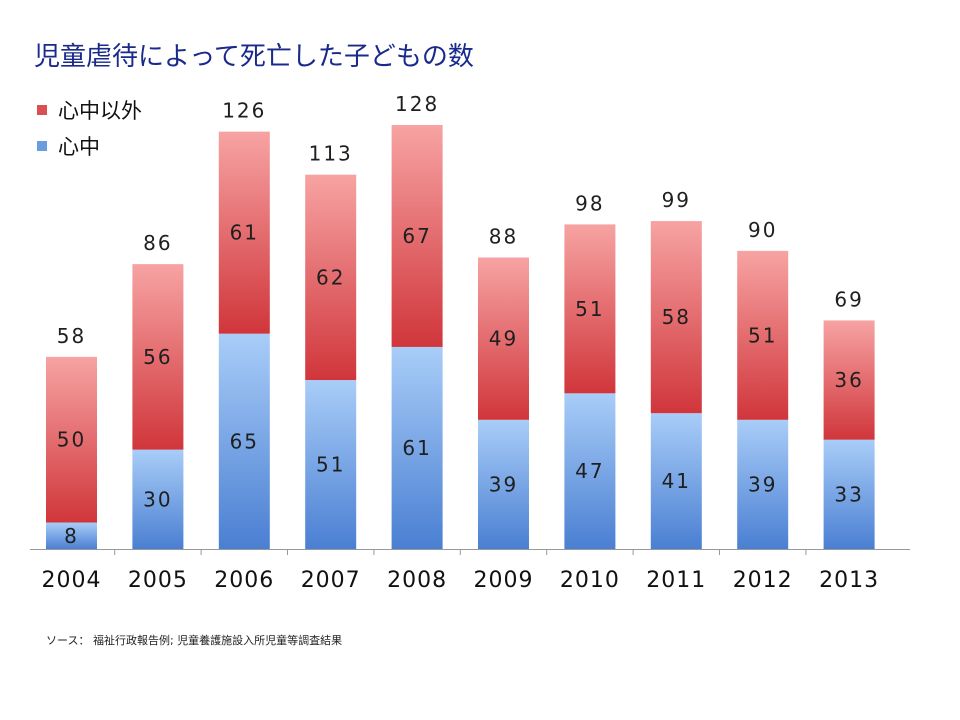  I want to click on data-label-shinju: 41, so click(676, 481).